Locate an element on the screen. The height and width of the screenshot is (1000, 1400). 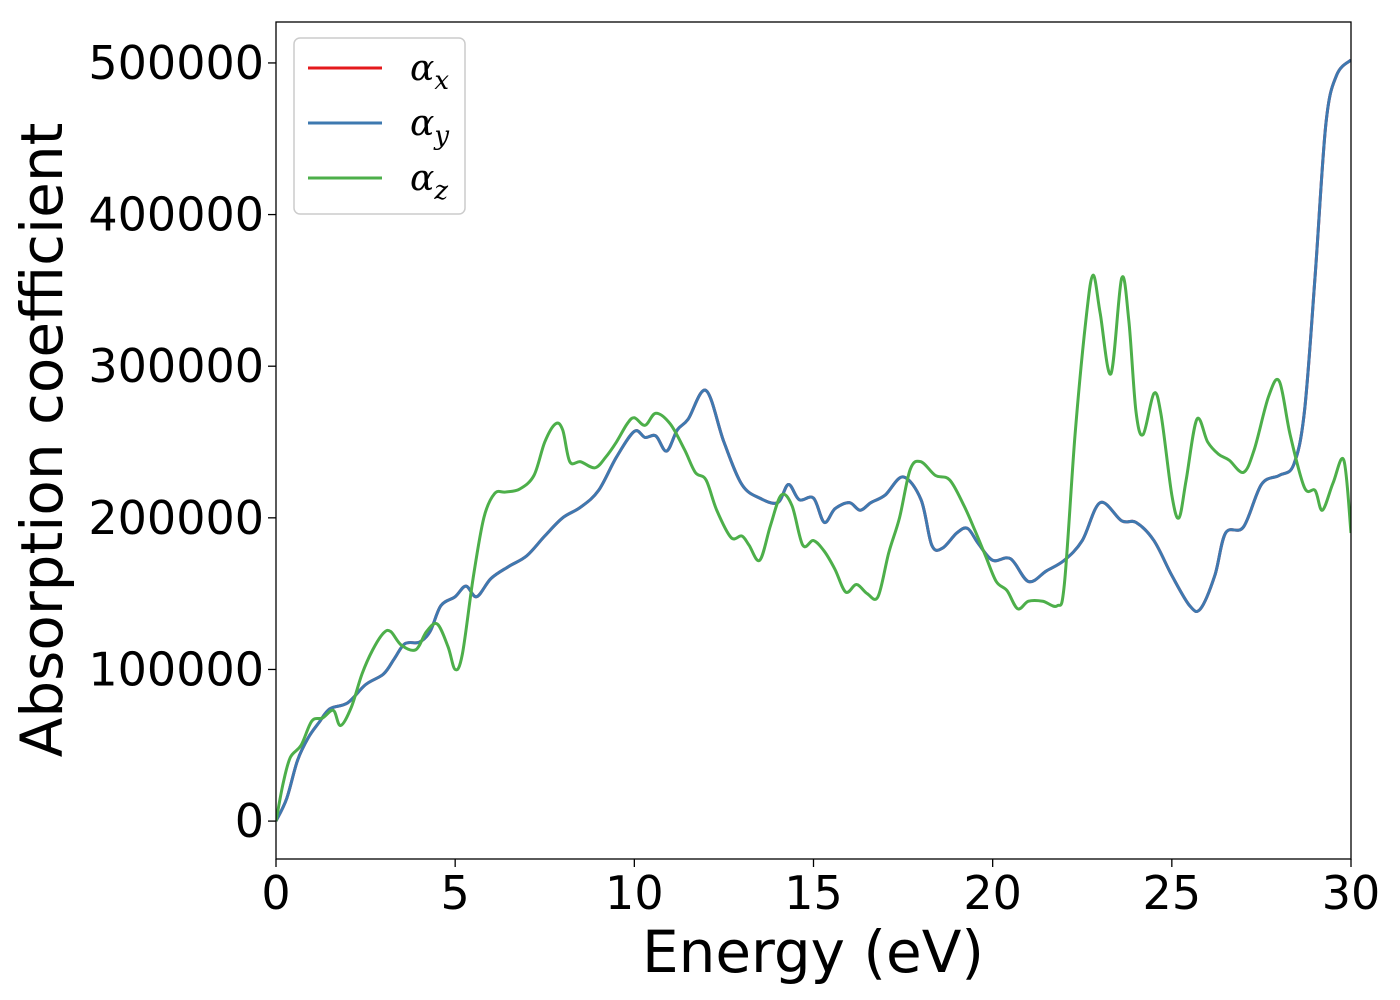
y-tick-label: 300000 is located at coordinates (176, 366).